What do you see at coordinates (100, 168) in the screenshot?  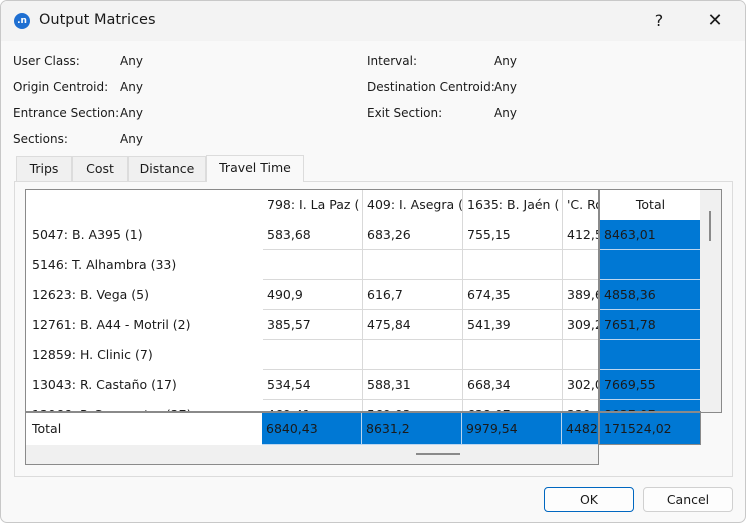 I see `tab-cost: Cost` at bounding box center [100, 168].